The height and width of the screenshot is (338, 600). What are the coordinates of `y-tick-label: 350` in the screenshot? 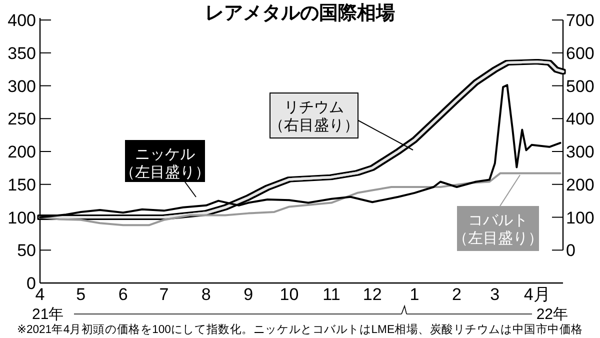 It's located at (22, 53).